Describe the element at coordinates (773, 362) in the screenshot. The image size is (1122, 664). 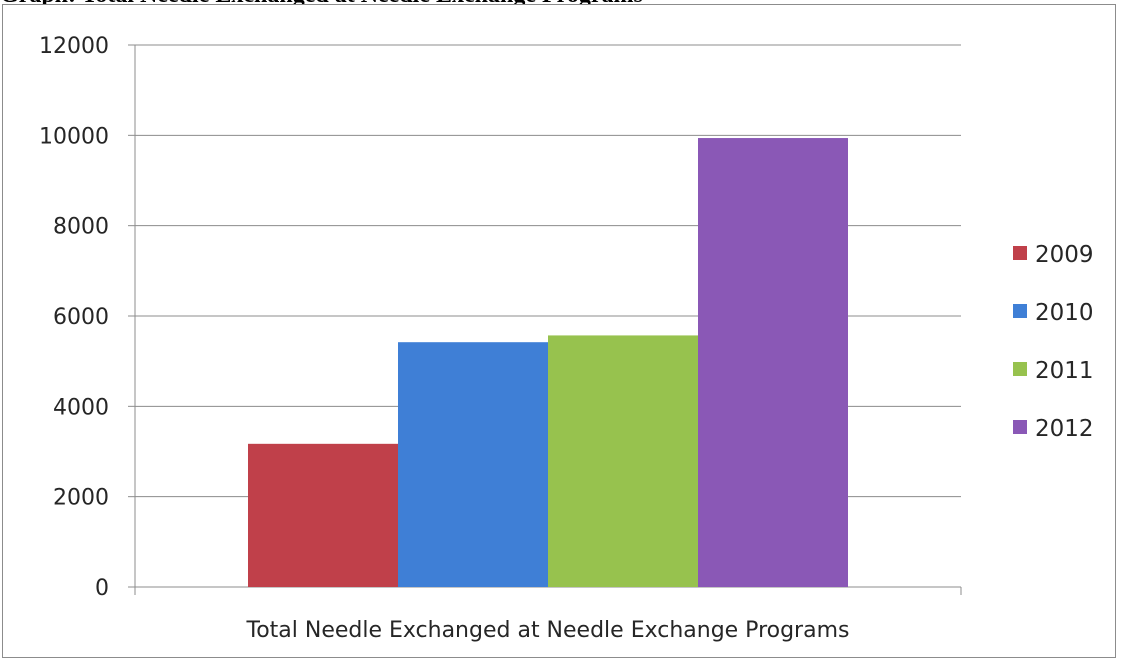
I see `bar-2012` at that location.